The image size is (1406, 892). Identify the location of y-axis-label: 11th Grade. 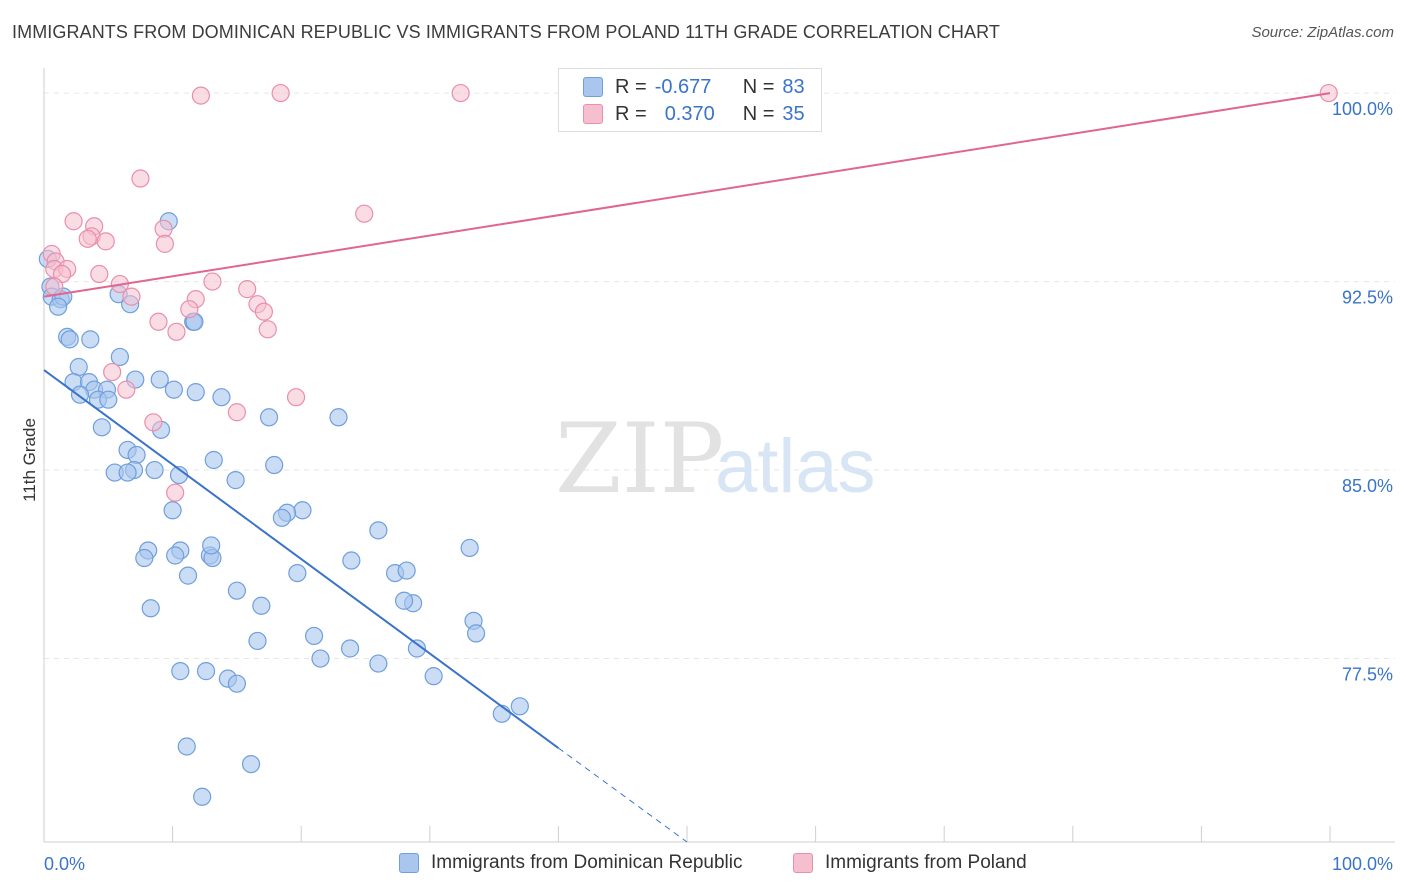
(29, 460).